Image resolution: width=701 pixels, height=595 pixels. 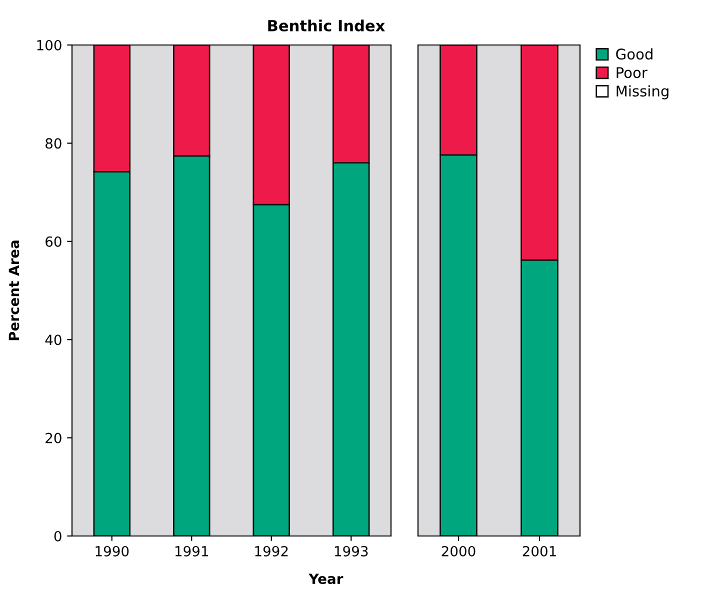 I want to click on x-tick-label: 2000, so click(x=459, y=551).